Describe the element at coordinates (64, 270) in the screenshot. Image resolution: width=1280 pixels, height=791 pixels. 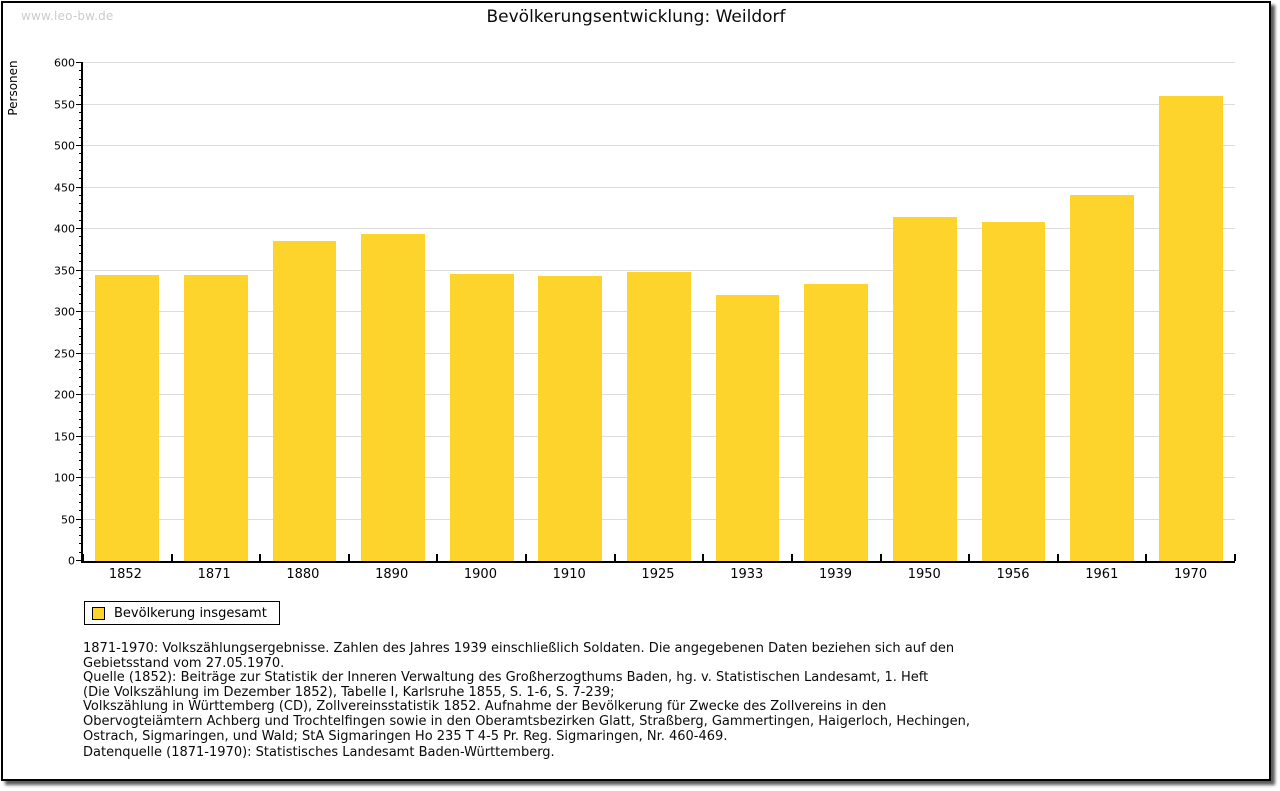
I see `y-tick-label-350: 350` at that location.